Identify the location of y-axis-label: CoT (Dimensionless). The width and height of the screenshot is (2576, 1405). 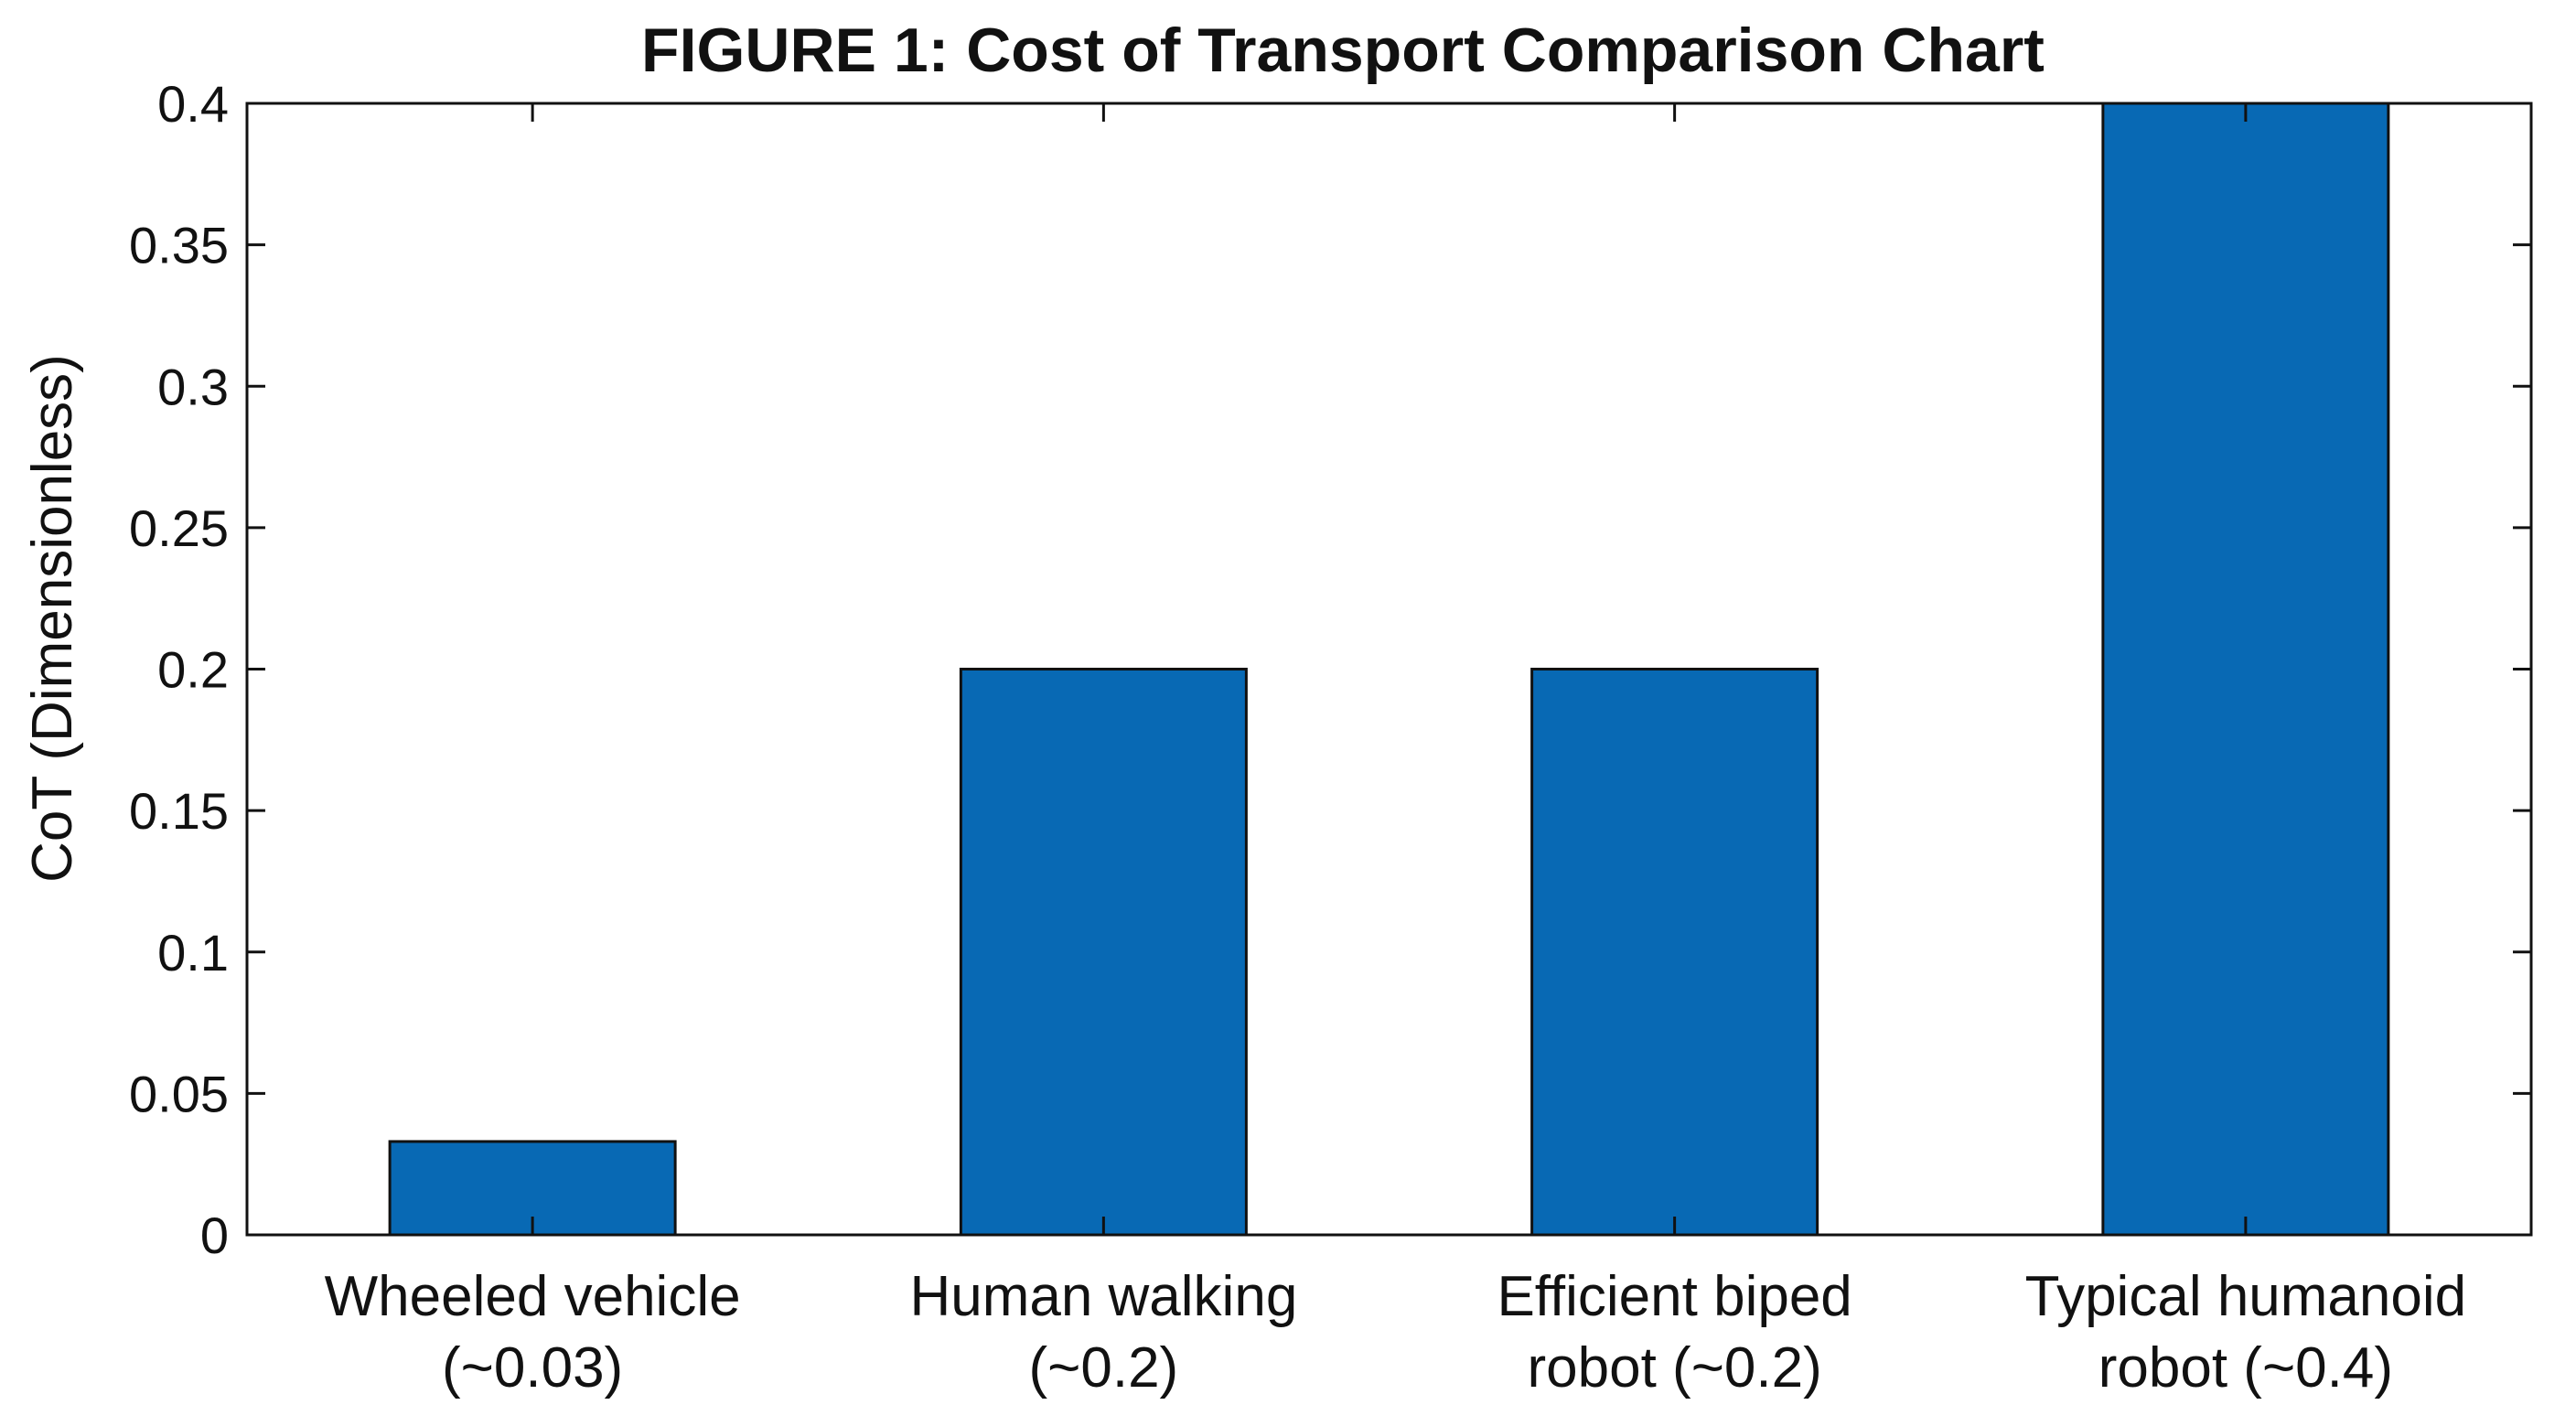
(53, 618).